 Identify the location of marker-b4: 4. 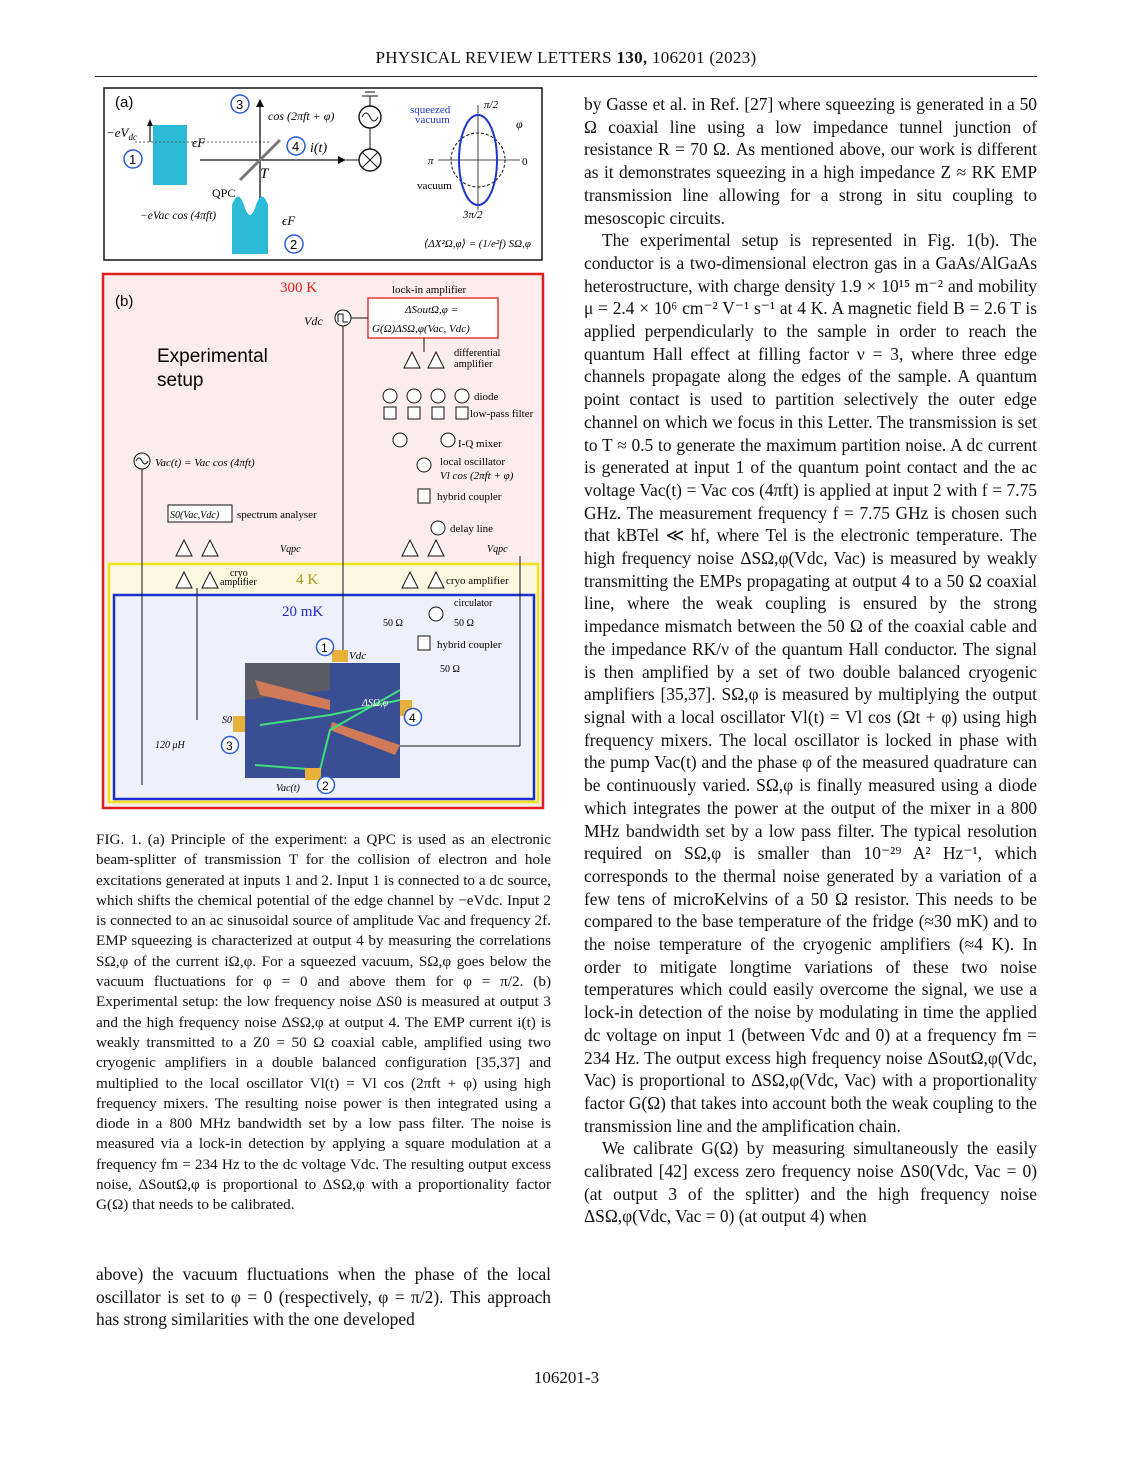
(413, 717).